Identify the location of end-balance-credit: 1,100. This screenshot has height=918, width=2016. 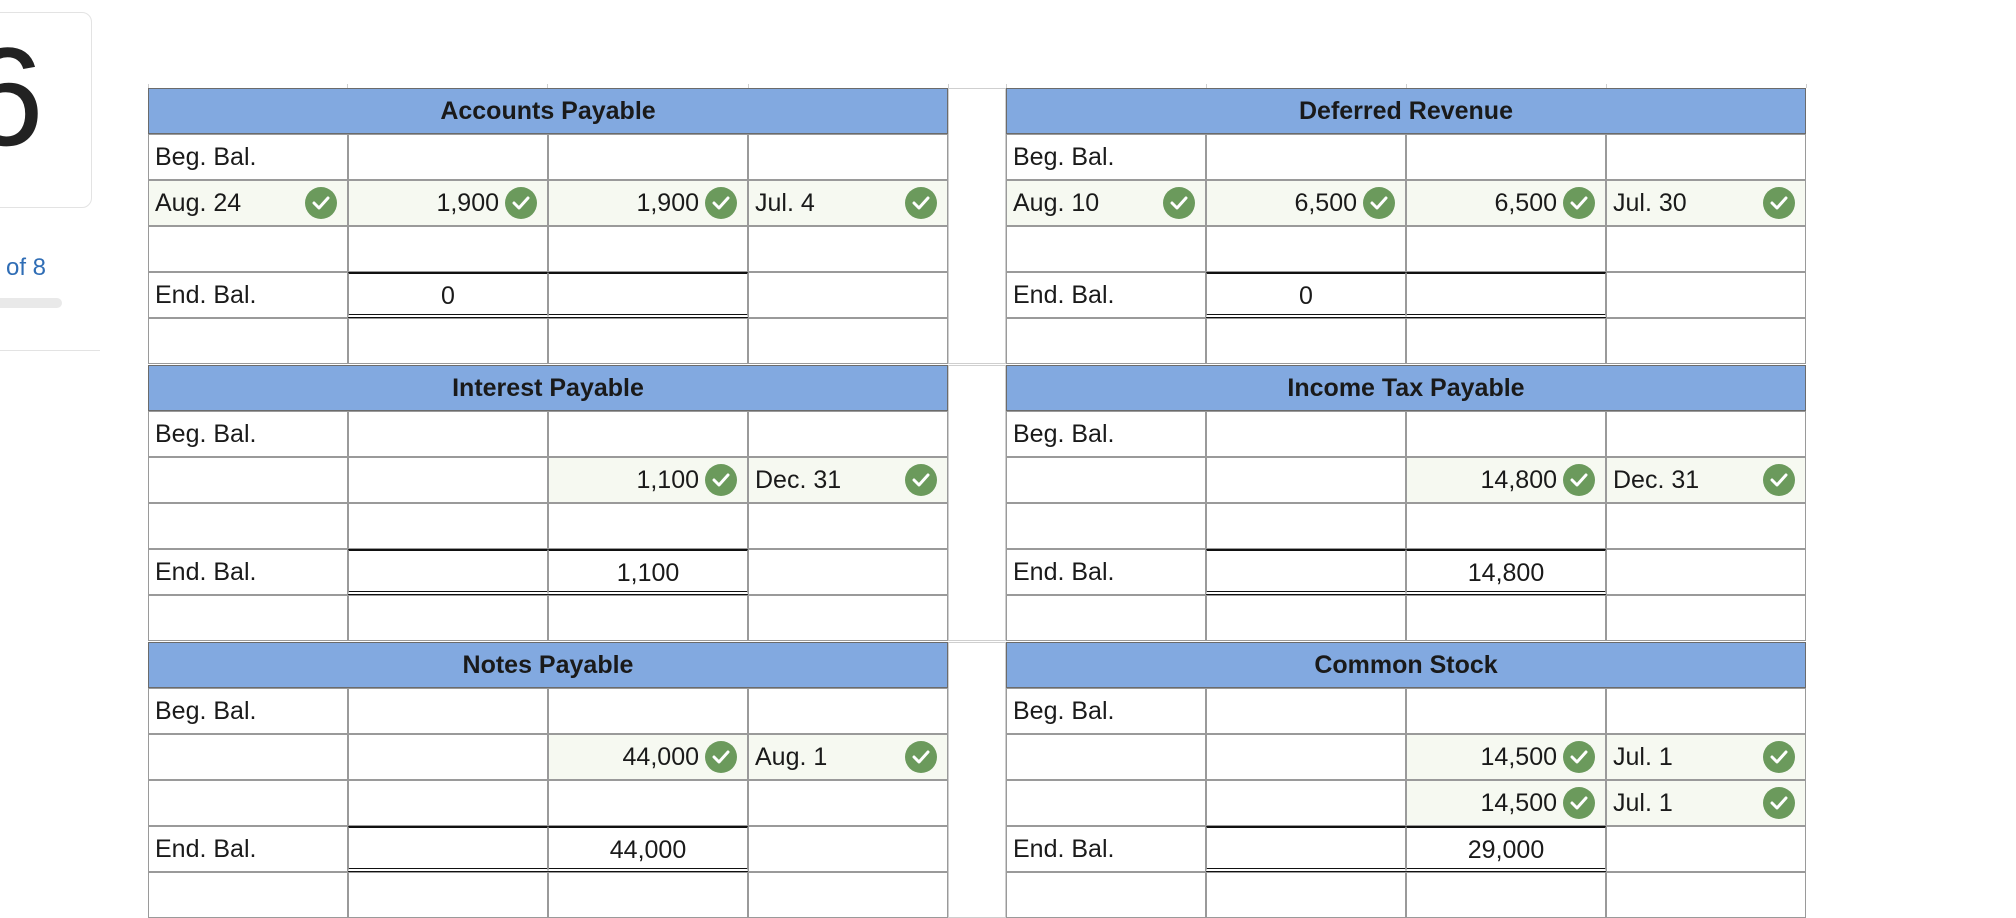
(648, 572).